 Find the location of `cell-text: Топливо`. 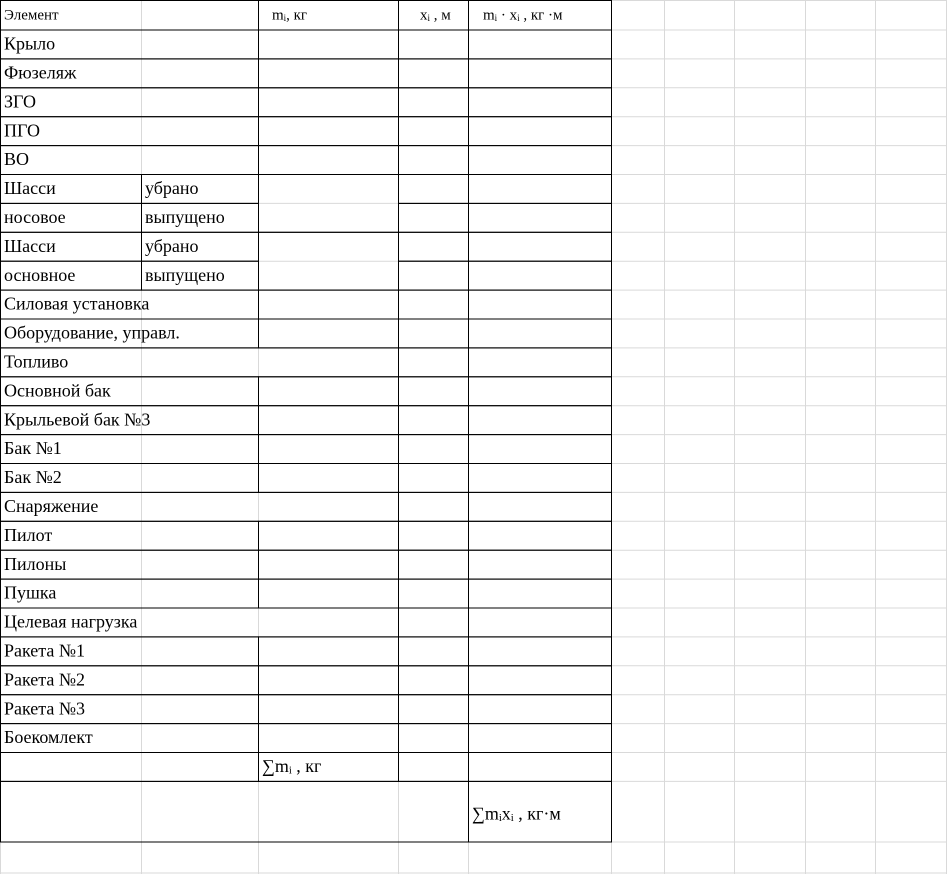

cell-text: Топливо is located at coordinates (36, 361).